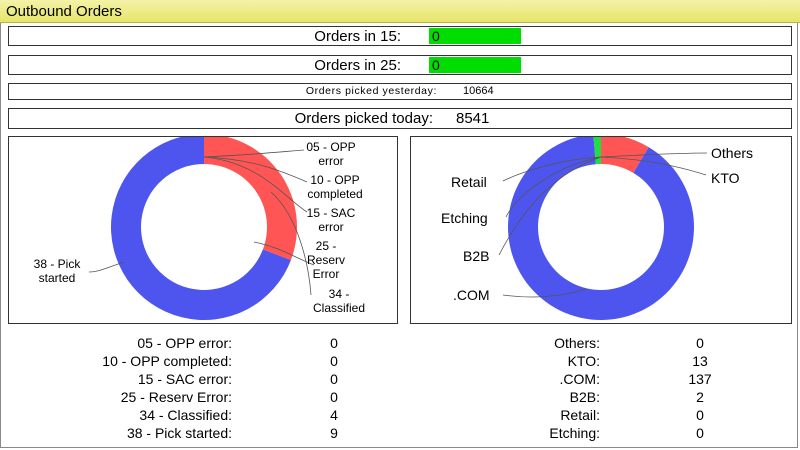 This screenshot has height=450, width=800. Describe the element at coordinates (284, 253) in the screenshot. I see `leader-line-reserv-error` at that location.